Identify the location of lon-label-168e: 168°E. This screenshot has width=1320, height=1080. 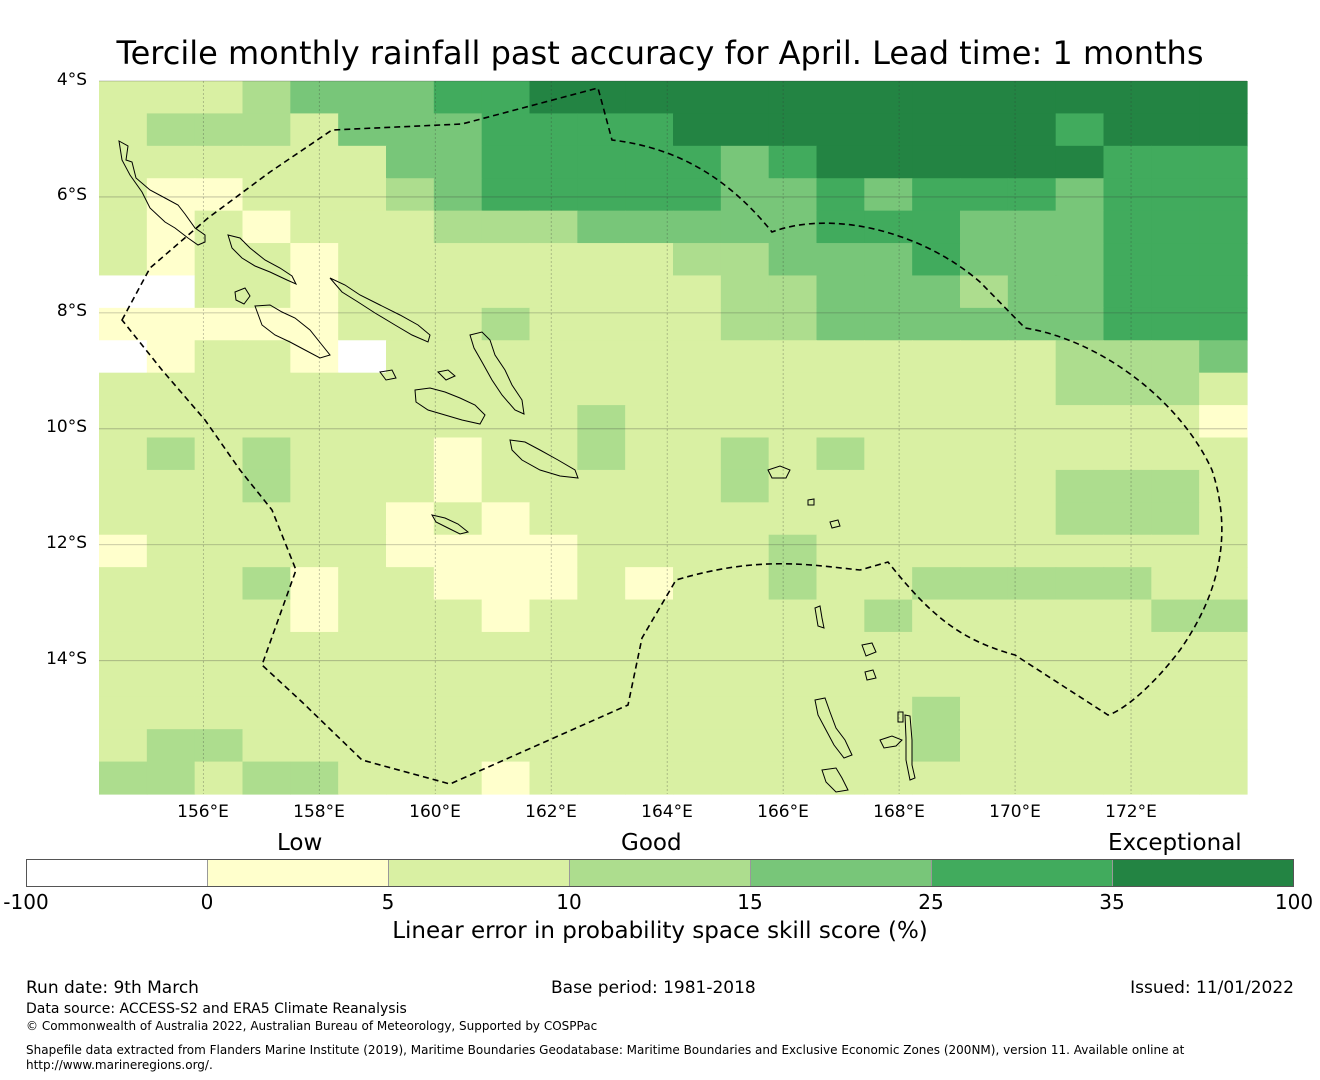
(899, 812).